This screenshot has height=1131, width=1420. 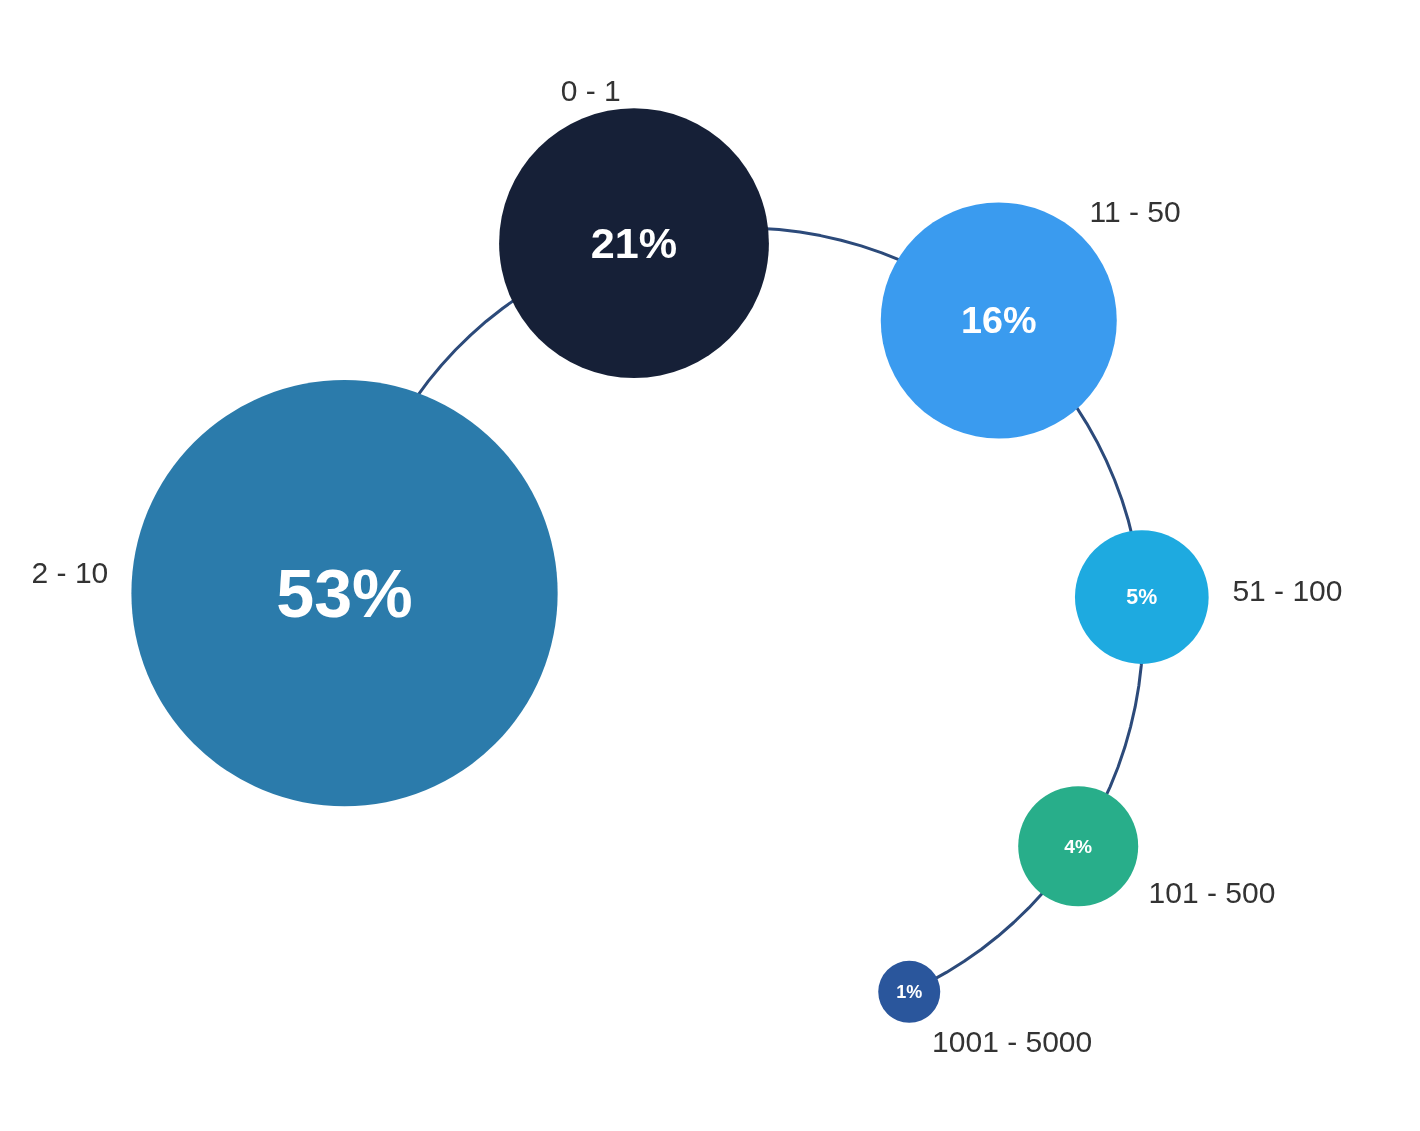 What do you see at coordinates (634, 243) in the screenshot?
I see `data-label: 21%` at bounding box center [634, 243].